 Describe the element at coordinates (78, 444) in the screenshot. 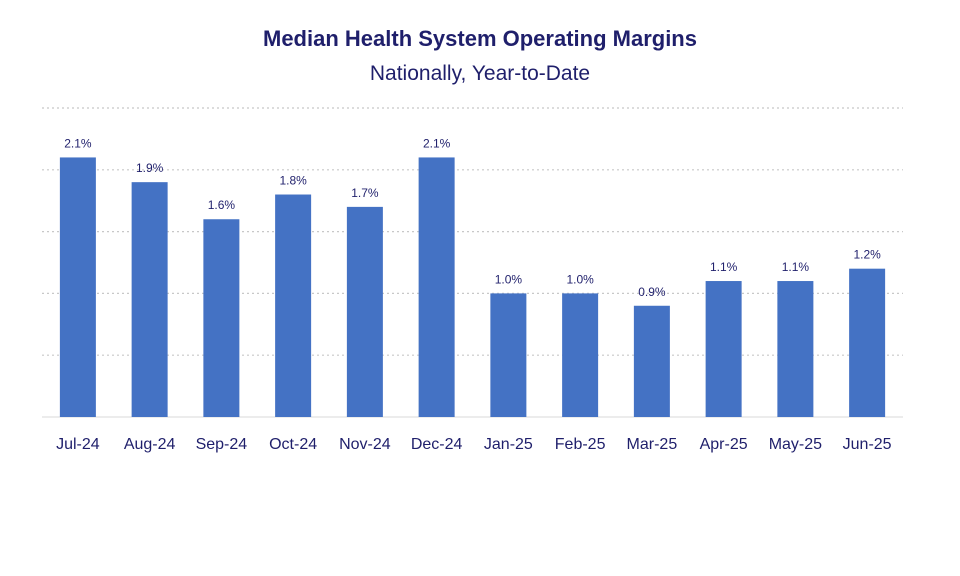

I see `x-tick-label: Jul-24` at that location.